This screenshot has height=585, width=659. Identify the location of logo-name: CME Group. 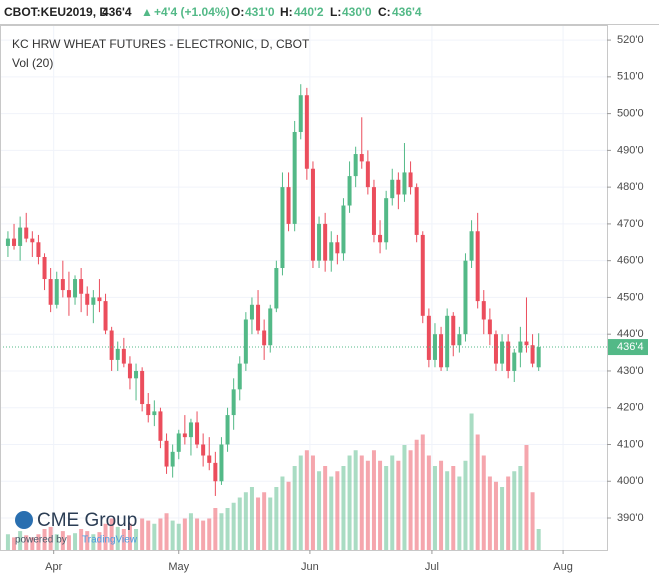
(87, 520).